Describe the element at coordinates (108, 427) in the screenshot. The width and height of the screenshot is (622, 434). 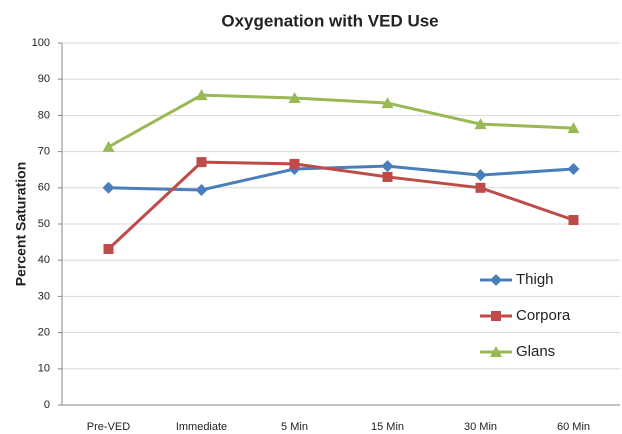
I see `x-tick-label: Pre-VED` at that location.